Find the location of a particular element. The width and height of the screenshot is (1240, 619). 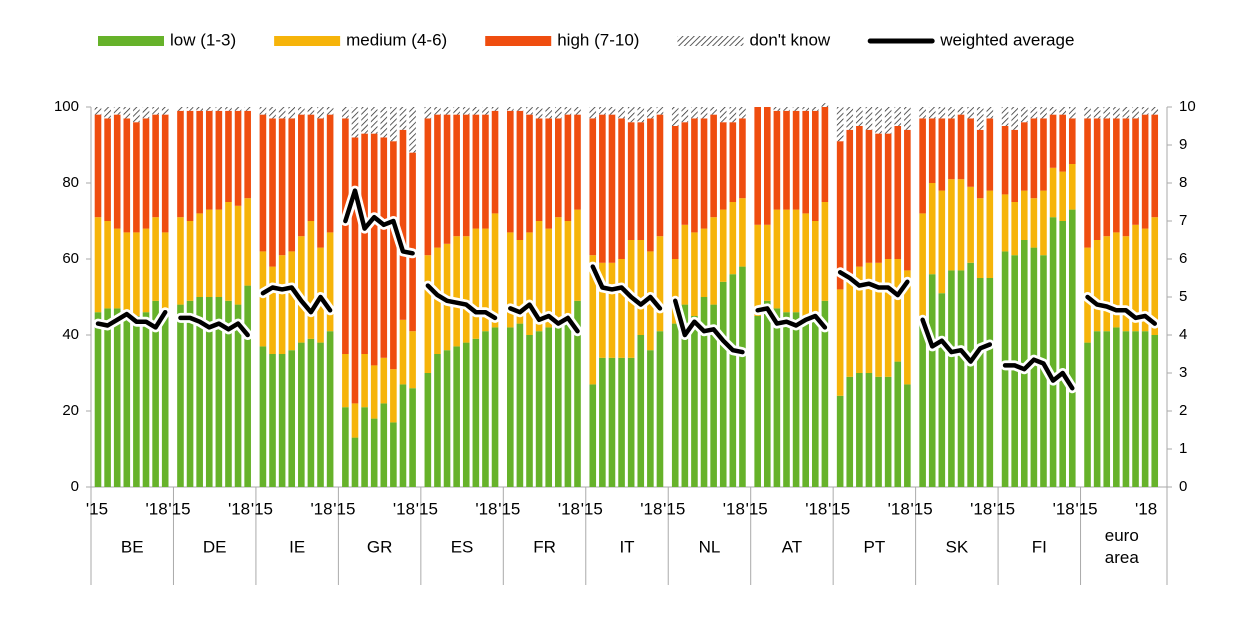

y2-tick-label: 7 is located at coordinates (1183, 220).